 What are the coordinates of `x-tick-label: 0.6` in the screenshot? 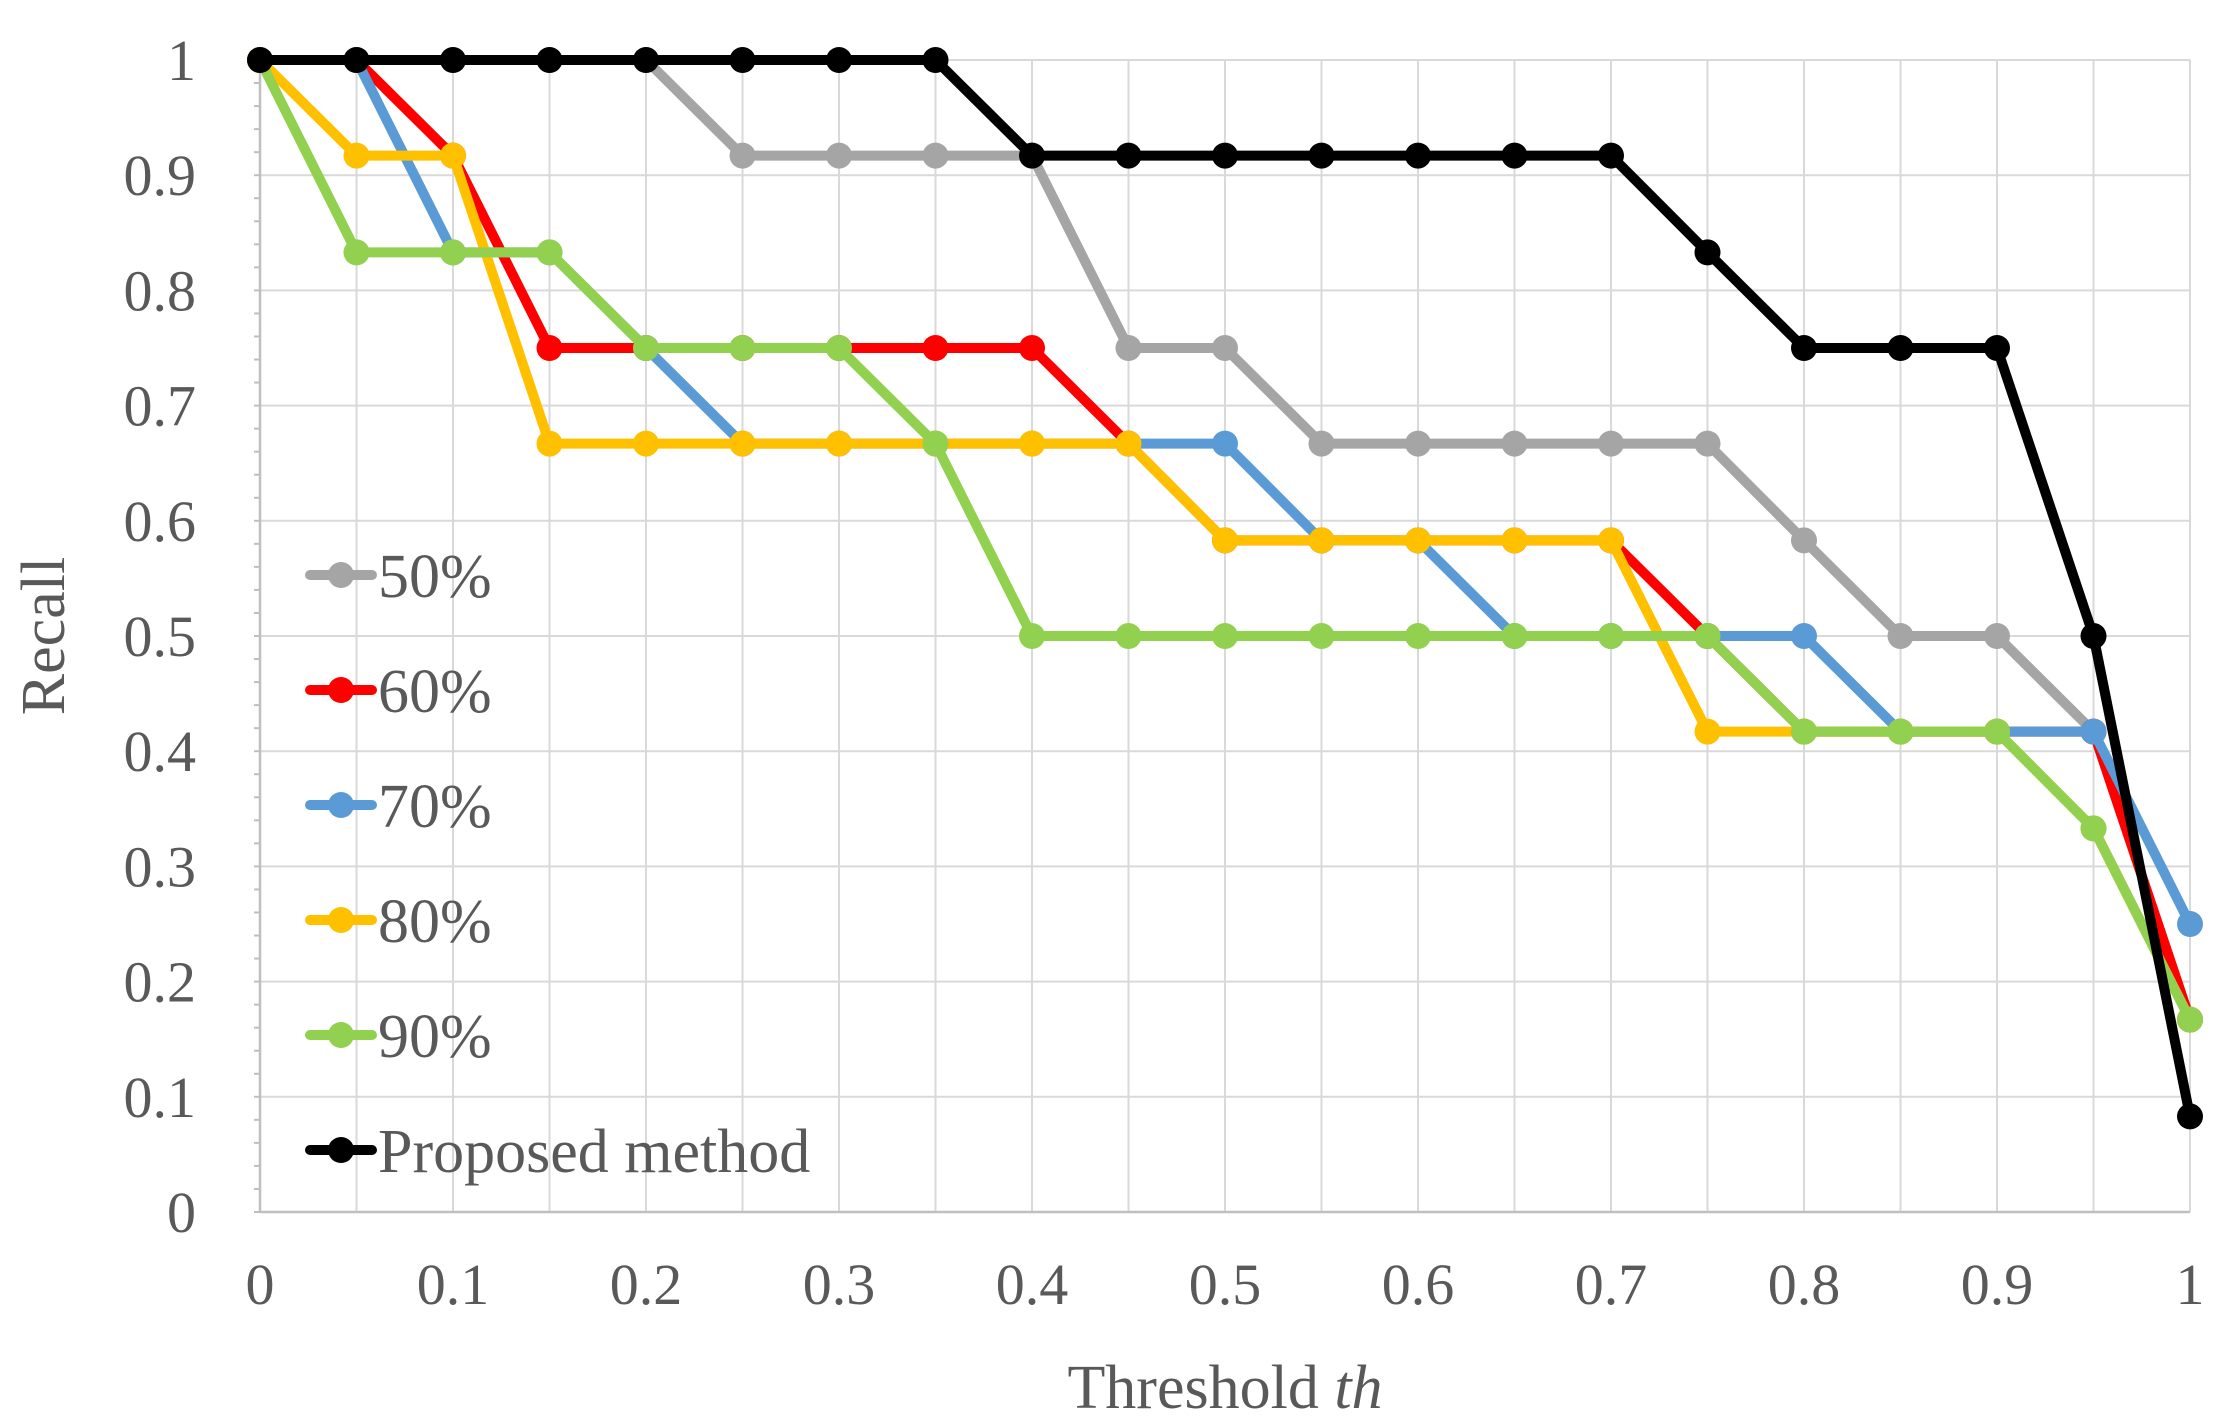 It's located at (1418, 1284).